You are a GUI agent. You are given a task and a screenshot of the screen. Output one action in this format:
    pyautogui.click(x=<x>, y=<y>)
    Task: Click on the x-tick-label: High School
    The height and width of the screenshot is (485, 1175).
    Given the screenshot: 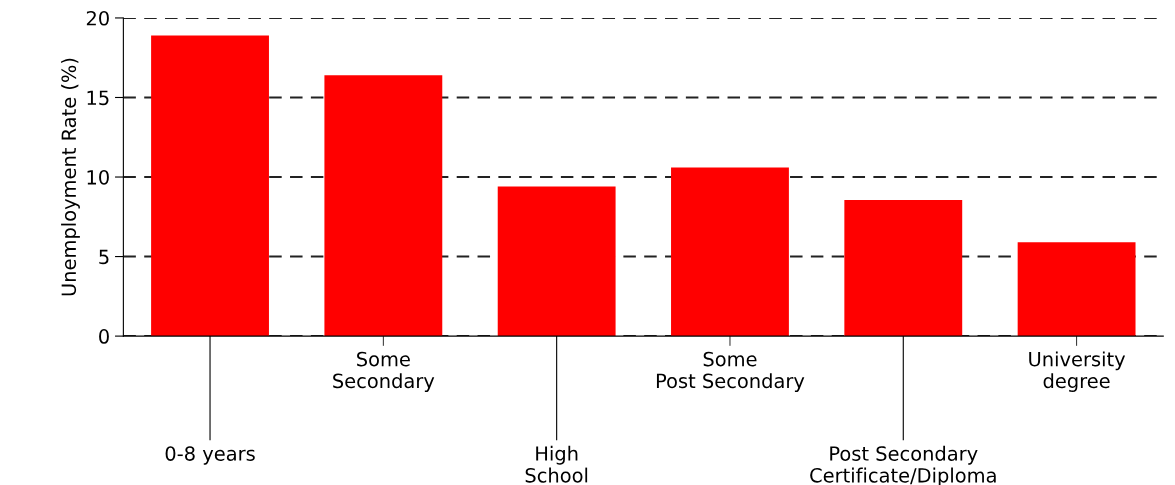 What is the action you would take?
    pyautogui.click(x=556, y=464)
    